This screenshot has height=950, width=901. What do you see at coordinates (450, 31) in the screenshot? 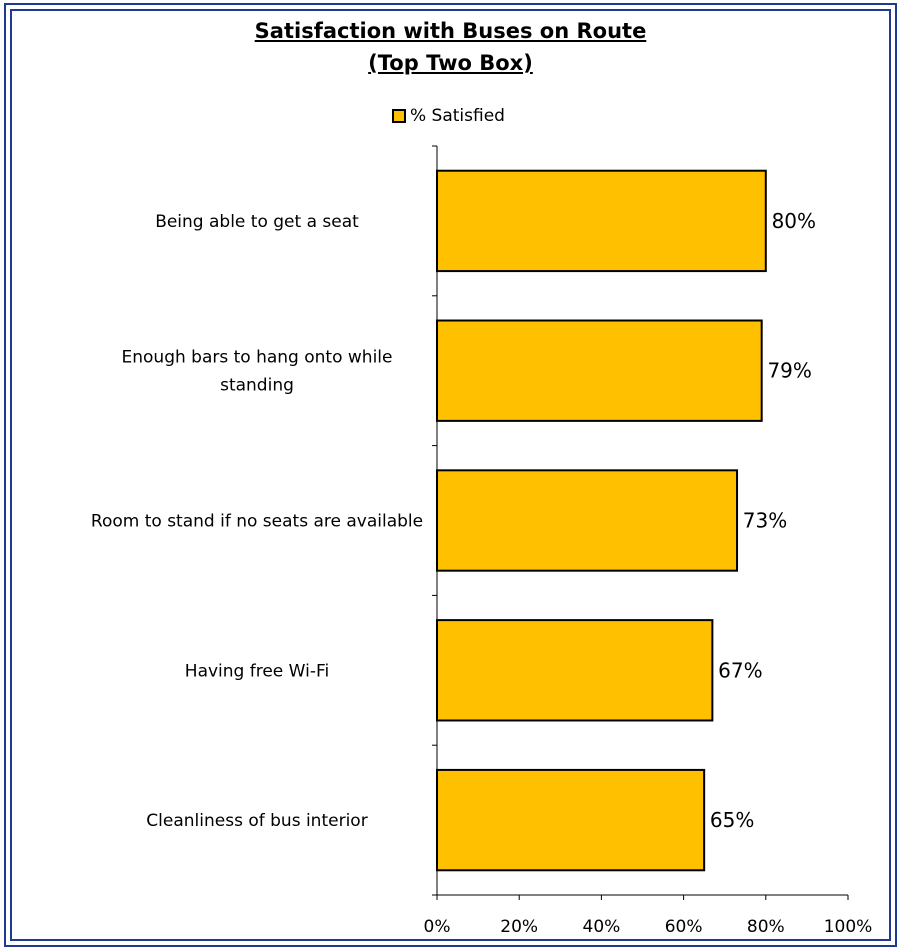
I see `chart-title: Satisfaction with Buses on Route` at bounding box center [450, 31].